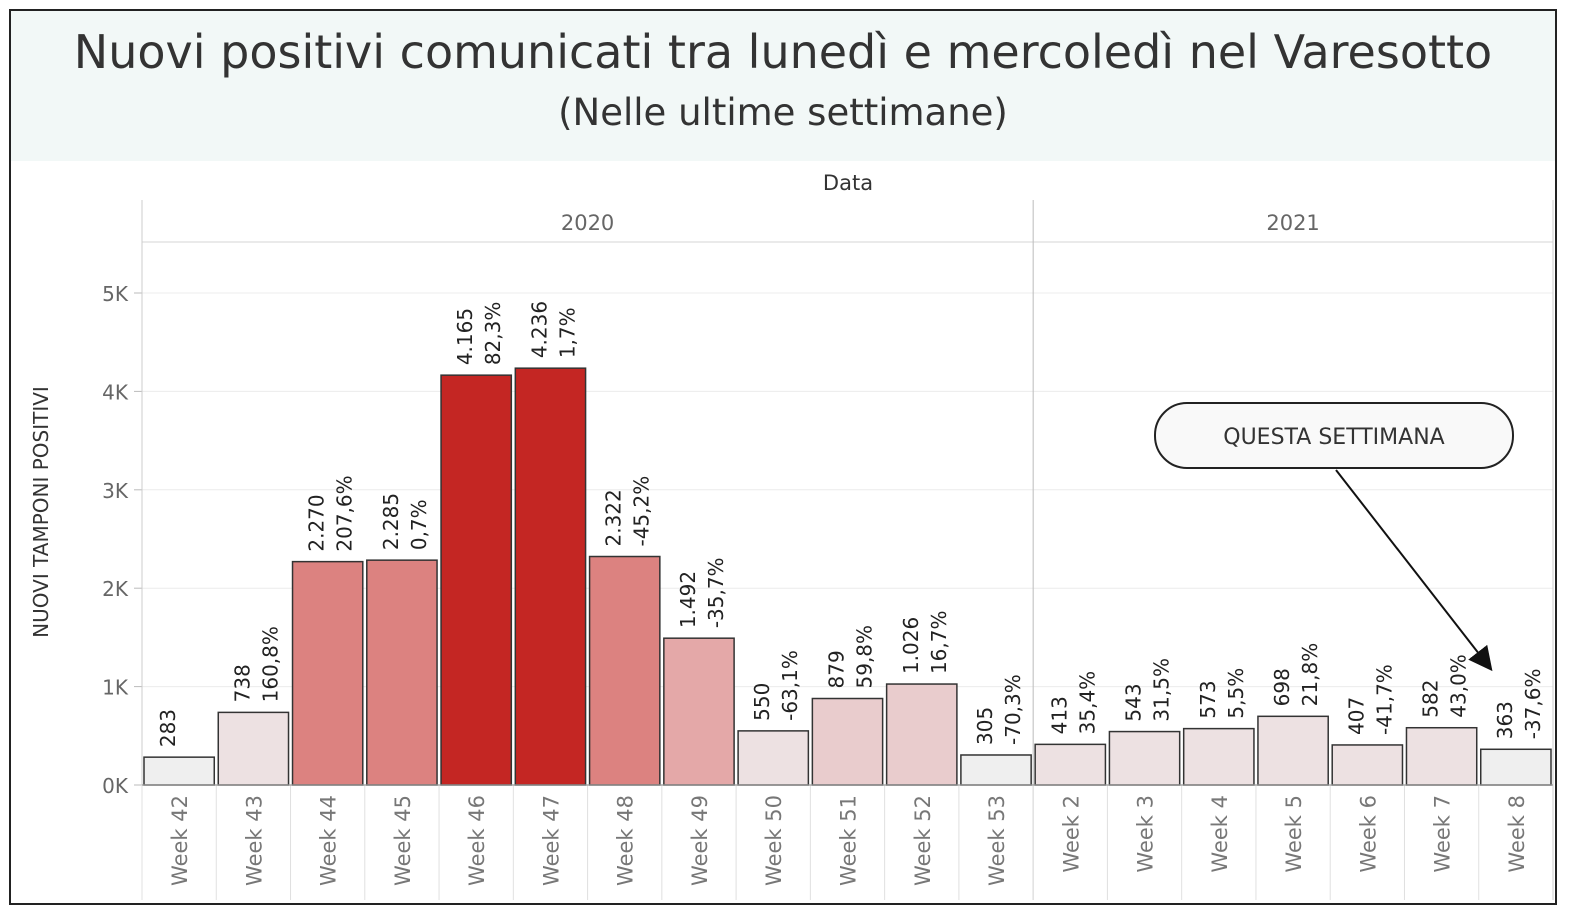 The height and width of the screenshot is (918, 1570). I want to click on pct-label: 207,6%, so click(345, 513).